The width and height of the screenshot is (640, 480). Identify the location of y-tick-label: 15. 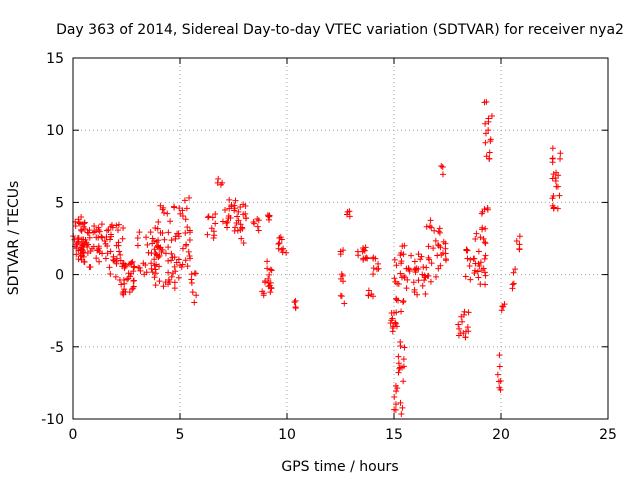
(55, 59).